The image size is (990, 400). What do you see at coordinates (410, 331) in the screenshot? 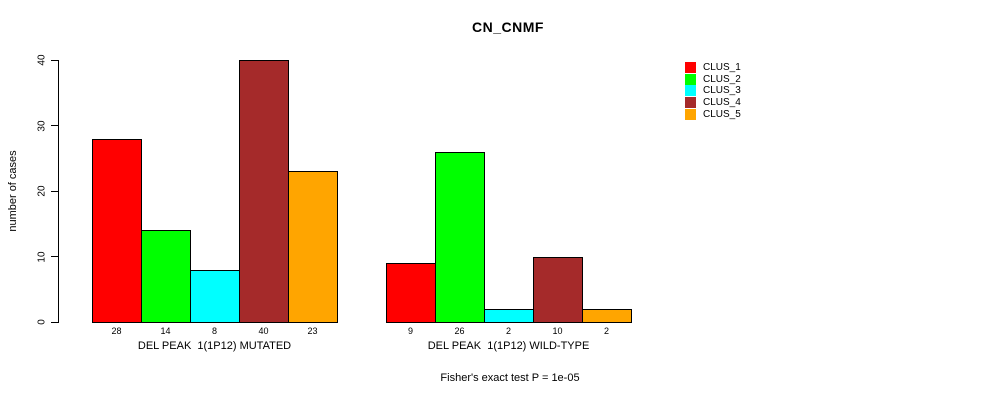
I see `bar-value-label: 9` at bounding box center [410, 331].